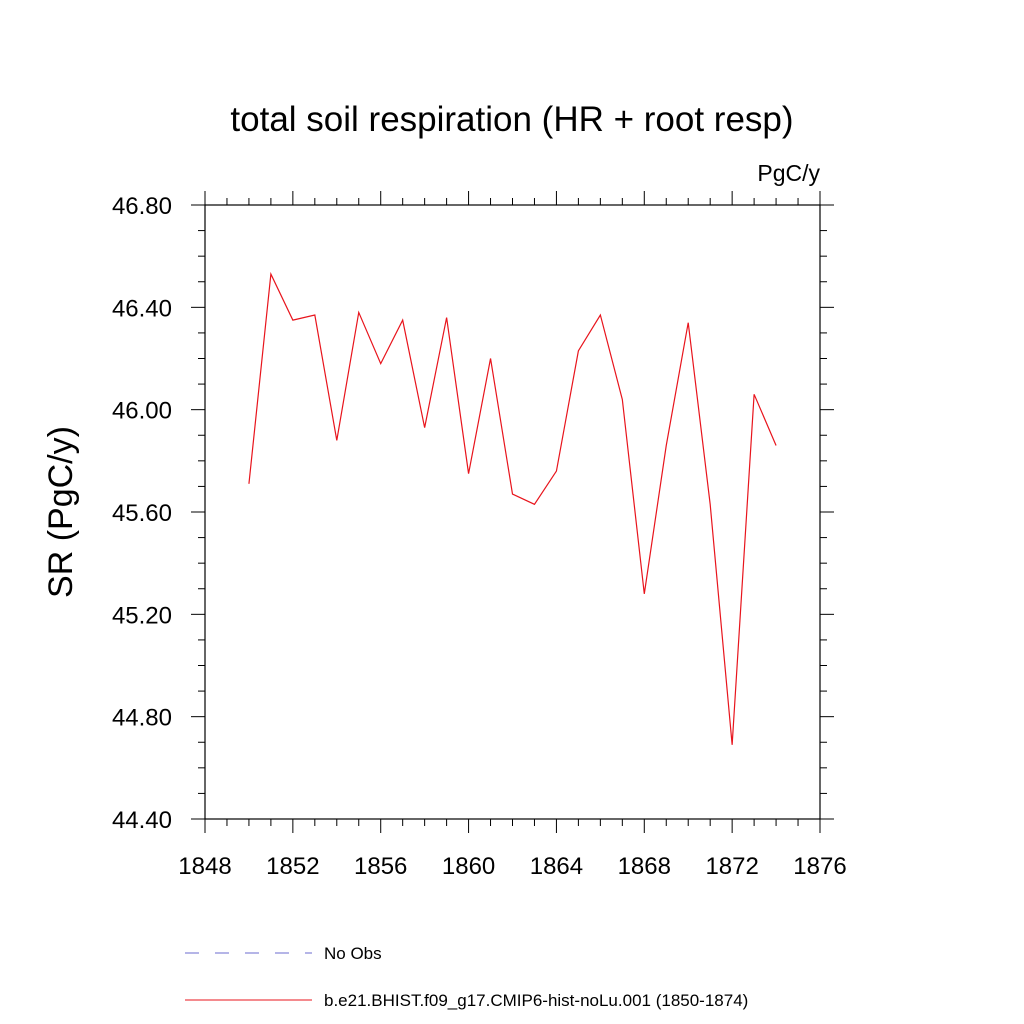 The width and height of the screenshot is (1024, 1024). I want to click on x-tick-label: 1876, so click(819, 866).